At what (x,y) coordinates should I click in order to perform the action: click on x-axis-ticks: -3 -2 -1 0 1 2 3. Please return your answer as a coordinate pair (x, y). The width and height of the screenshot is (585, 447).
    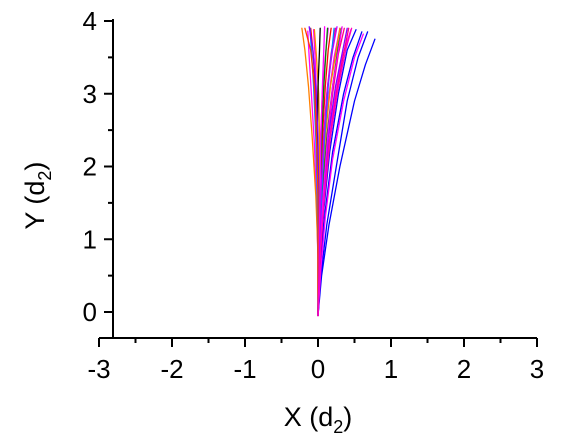
    Looking at the image, I should click on (315, 361).